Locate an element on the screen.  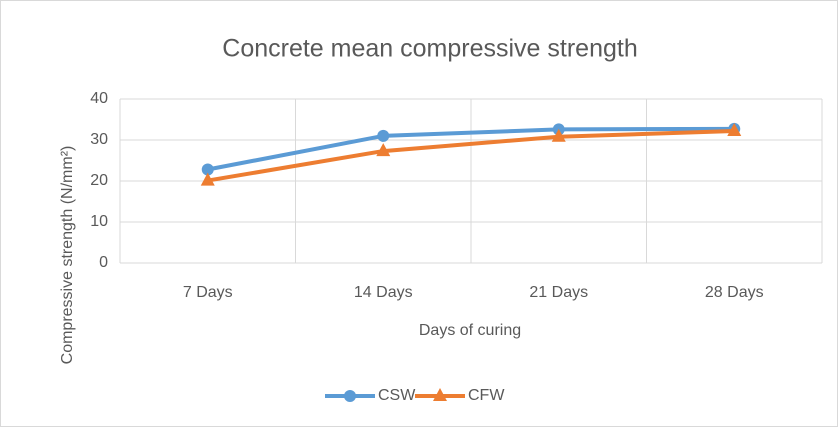
legend-label: CFW is located at coordinates (486, 395).